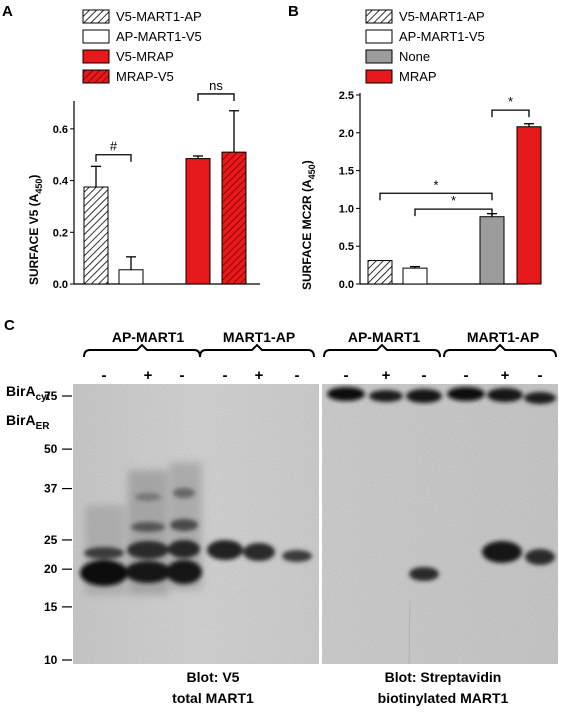 The image size is (561, 712). Describe the element at coordinates (503, 337) in the screenshot. I see `blot-group-label-3: MART1-AP` at that location.